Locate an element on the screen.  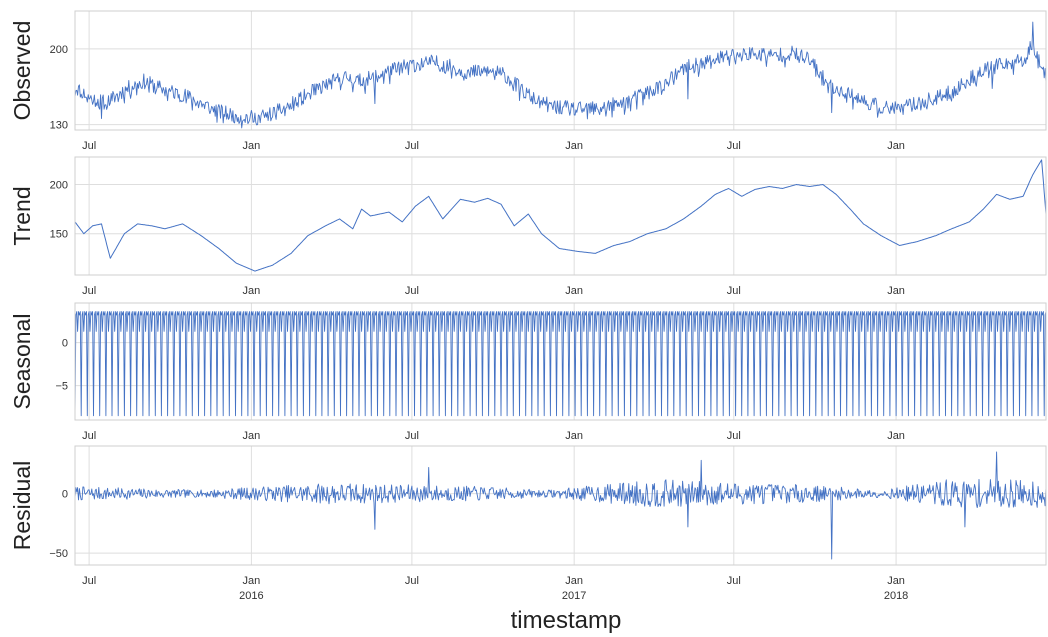
observed-y-axis-label: Observed is located at coordinates (22, 71).